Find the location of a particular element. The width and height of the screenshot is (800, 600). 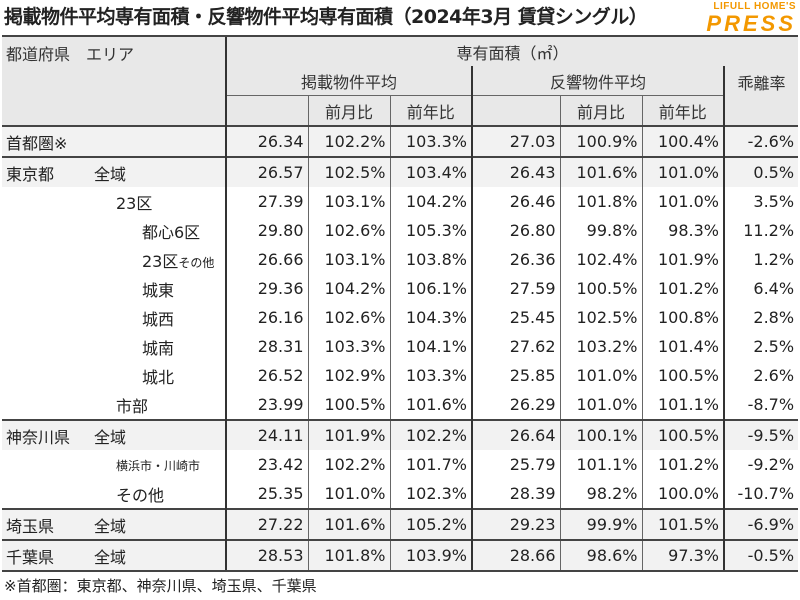

row-listed-area: 26.52 is located at coordinates (266, 375).